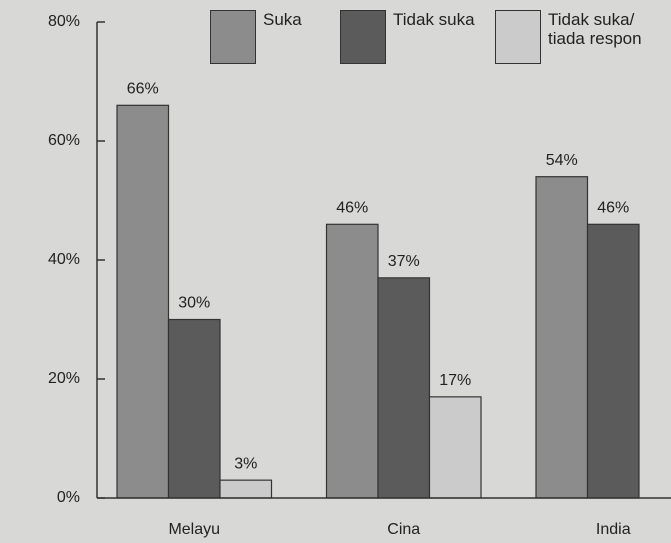 This screenshot has width=671, height=543. Describe the element at coordinates (282, 19) in the screenshot. I see `legend-label: Suka` at that location.